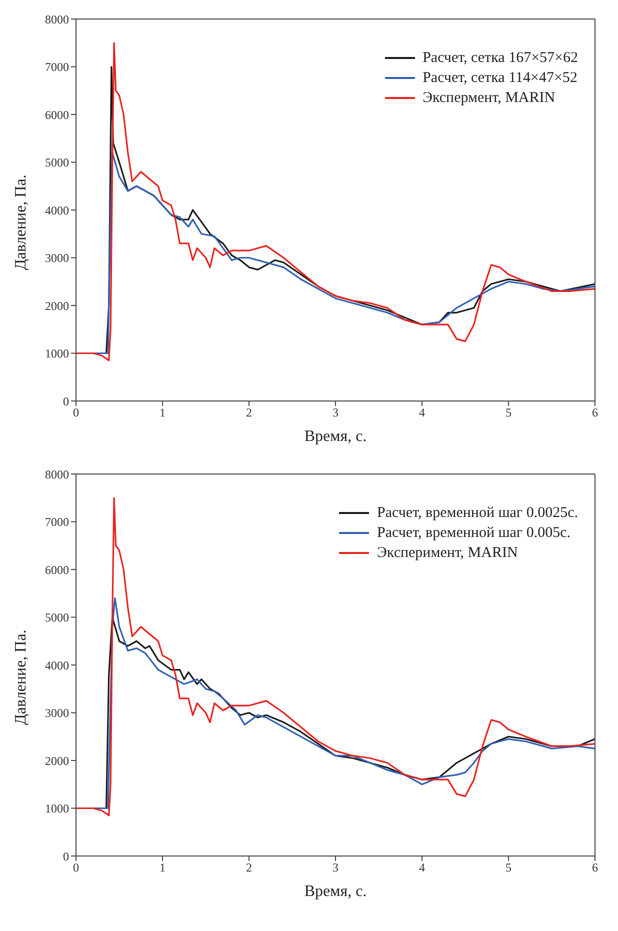 This screenshot has height=931, width=618. Describe the element at coordinates (489, 98) in the screenshot. I see `legend-label: Экспермент, MARIN` at that location.